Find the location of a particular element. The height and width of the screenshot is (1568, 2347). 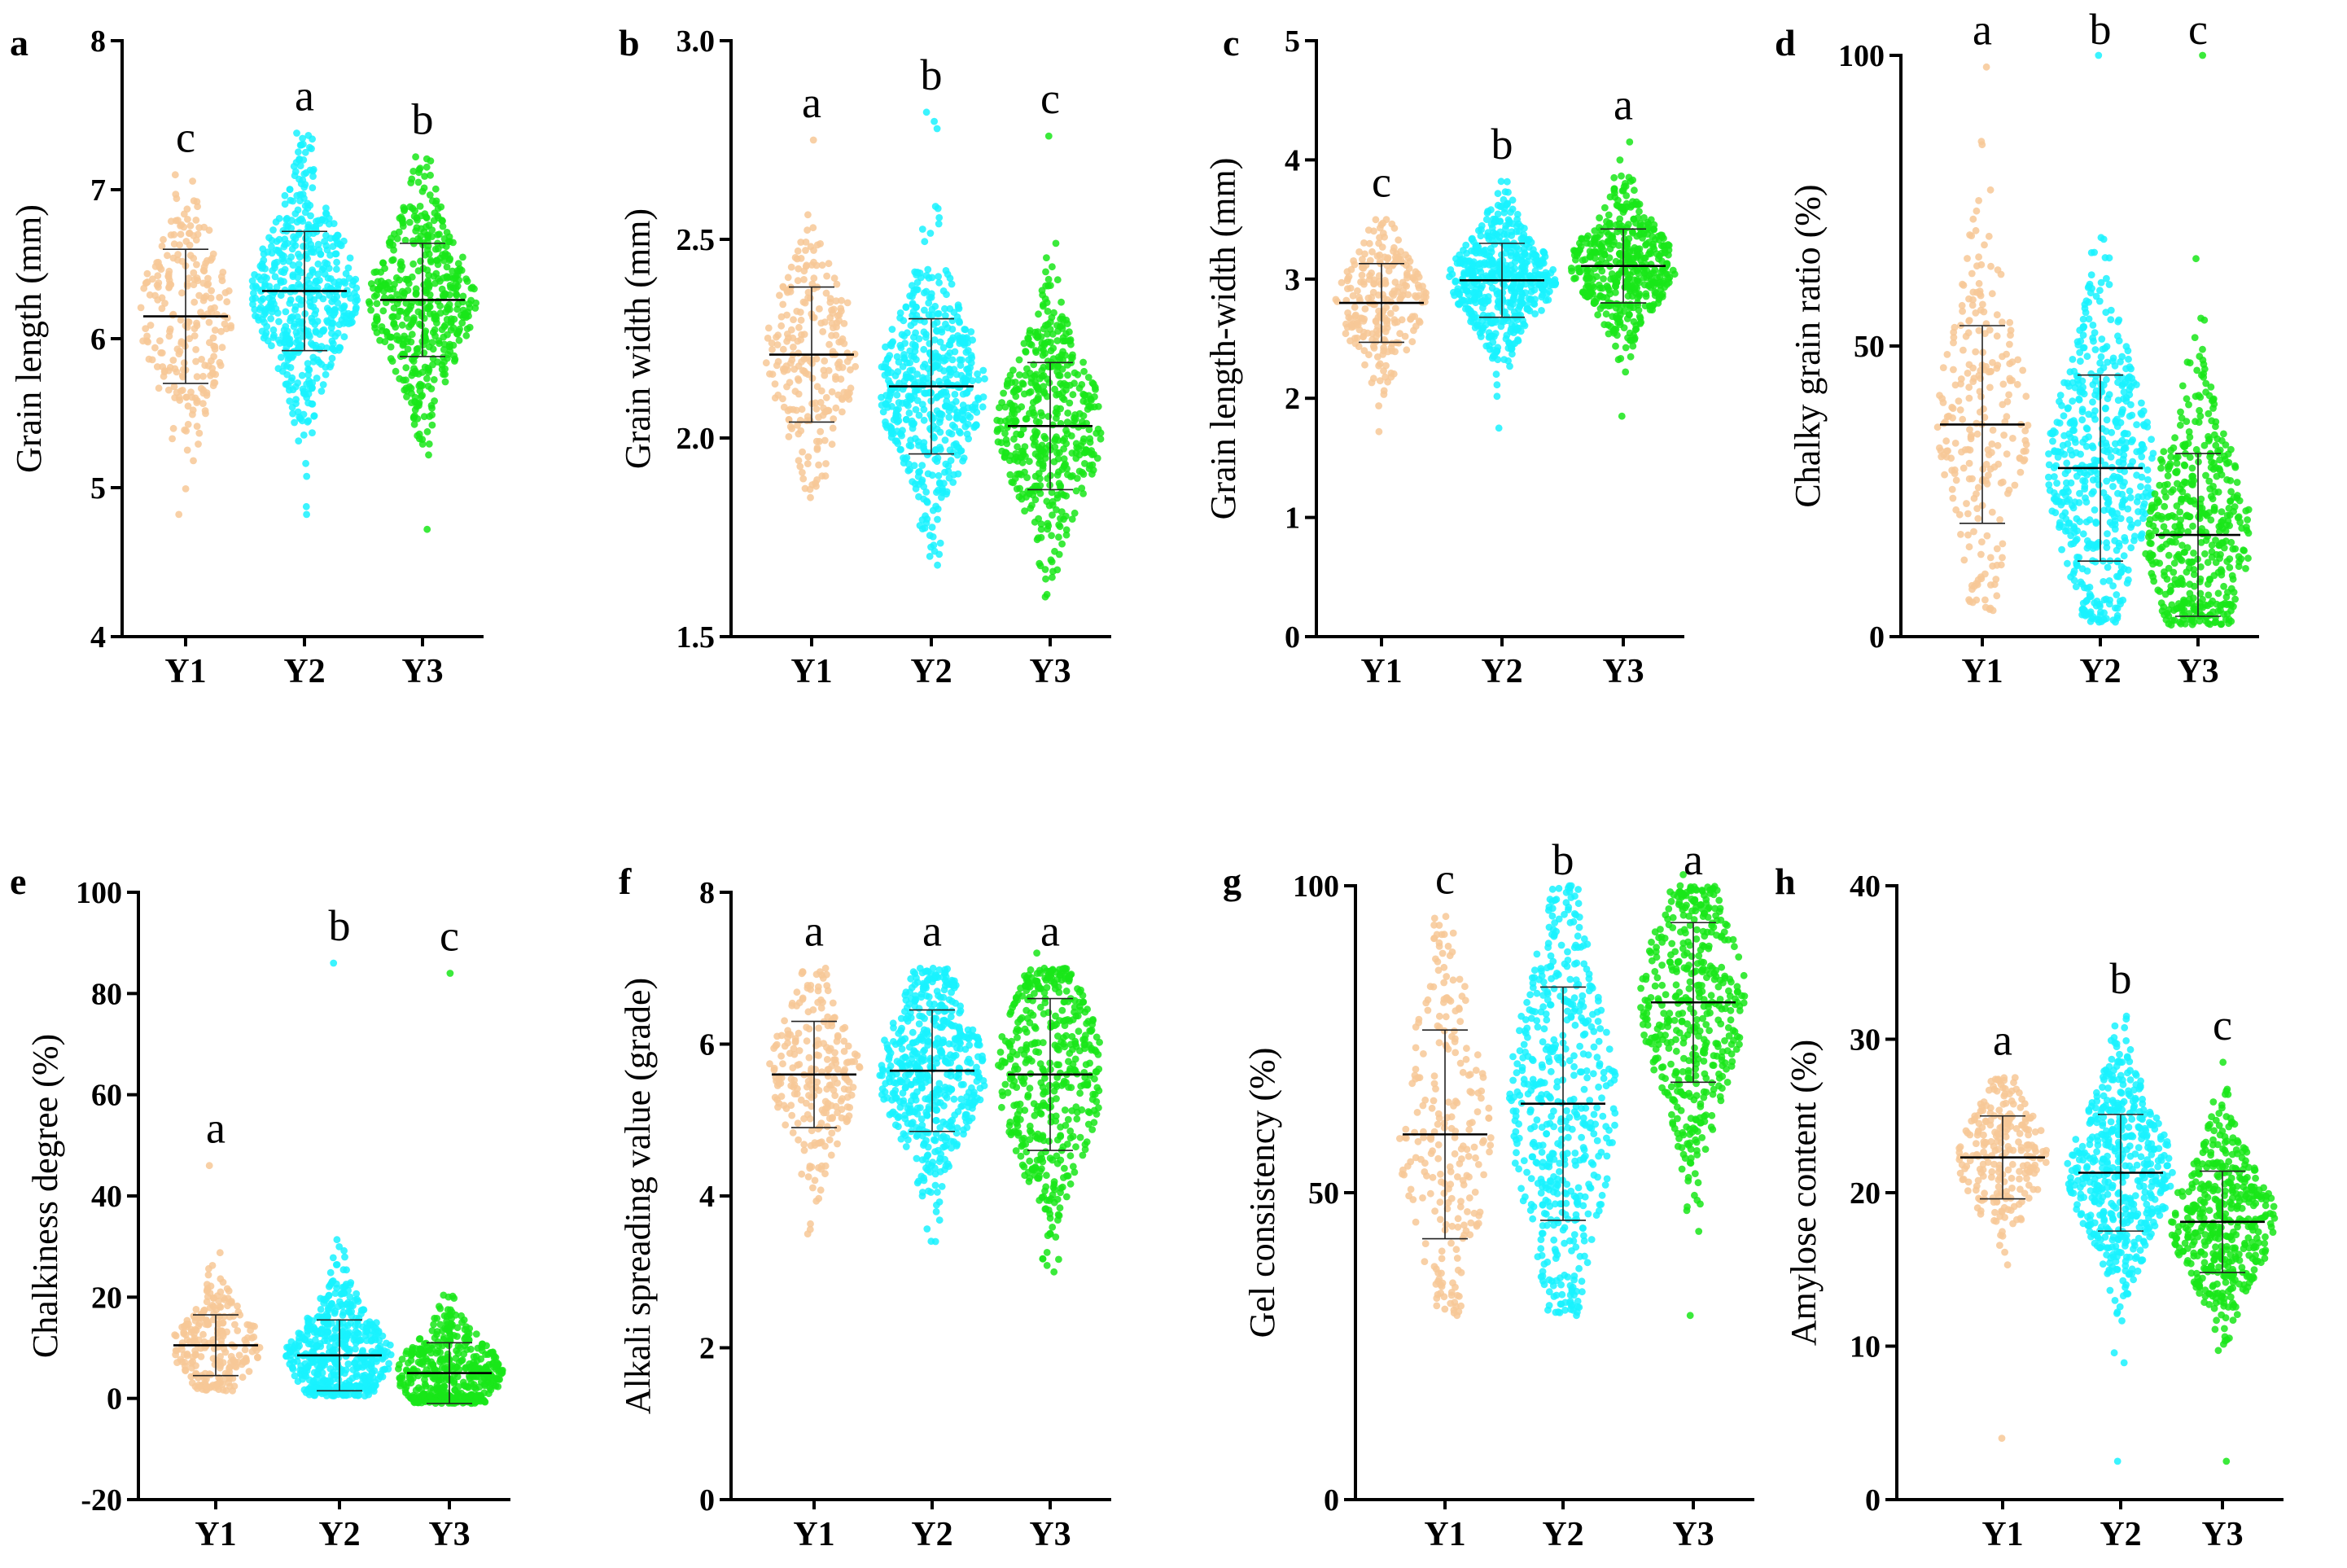

panel-letter: b is located at coordinates (629, 43).